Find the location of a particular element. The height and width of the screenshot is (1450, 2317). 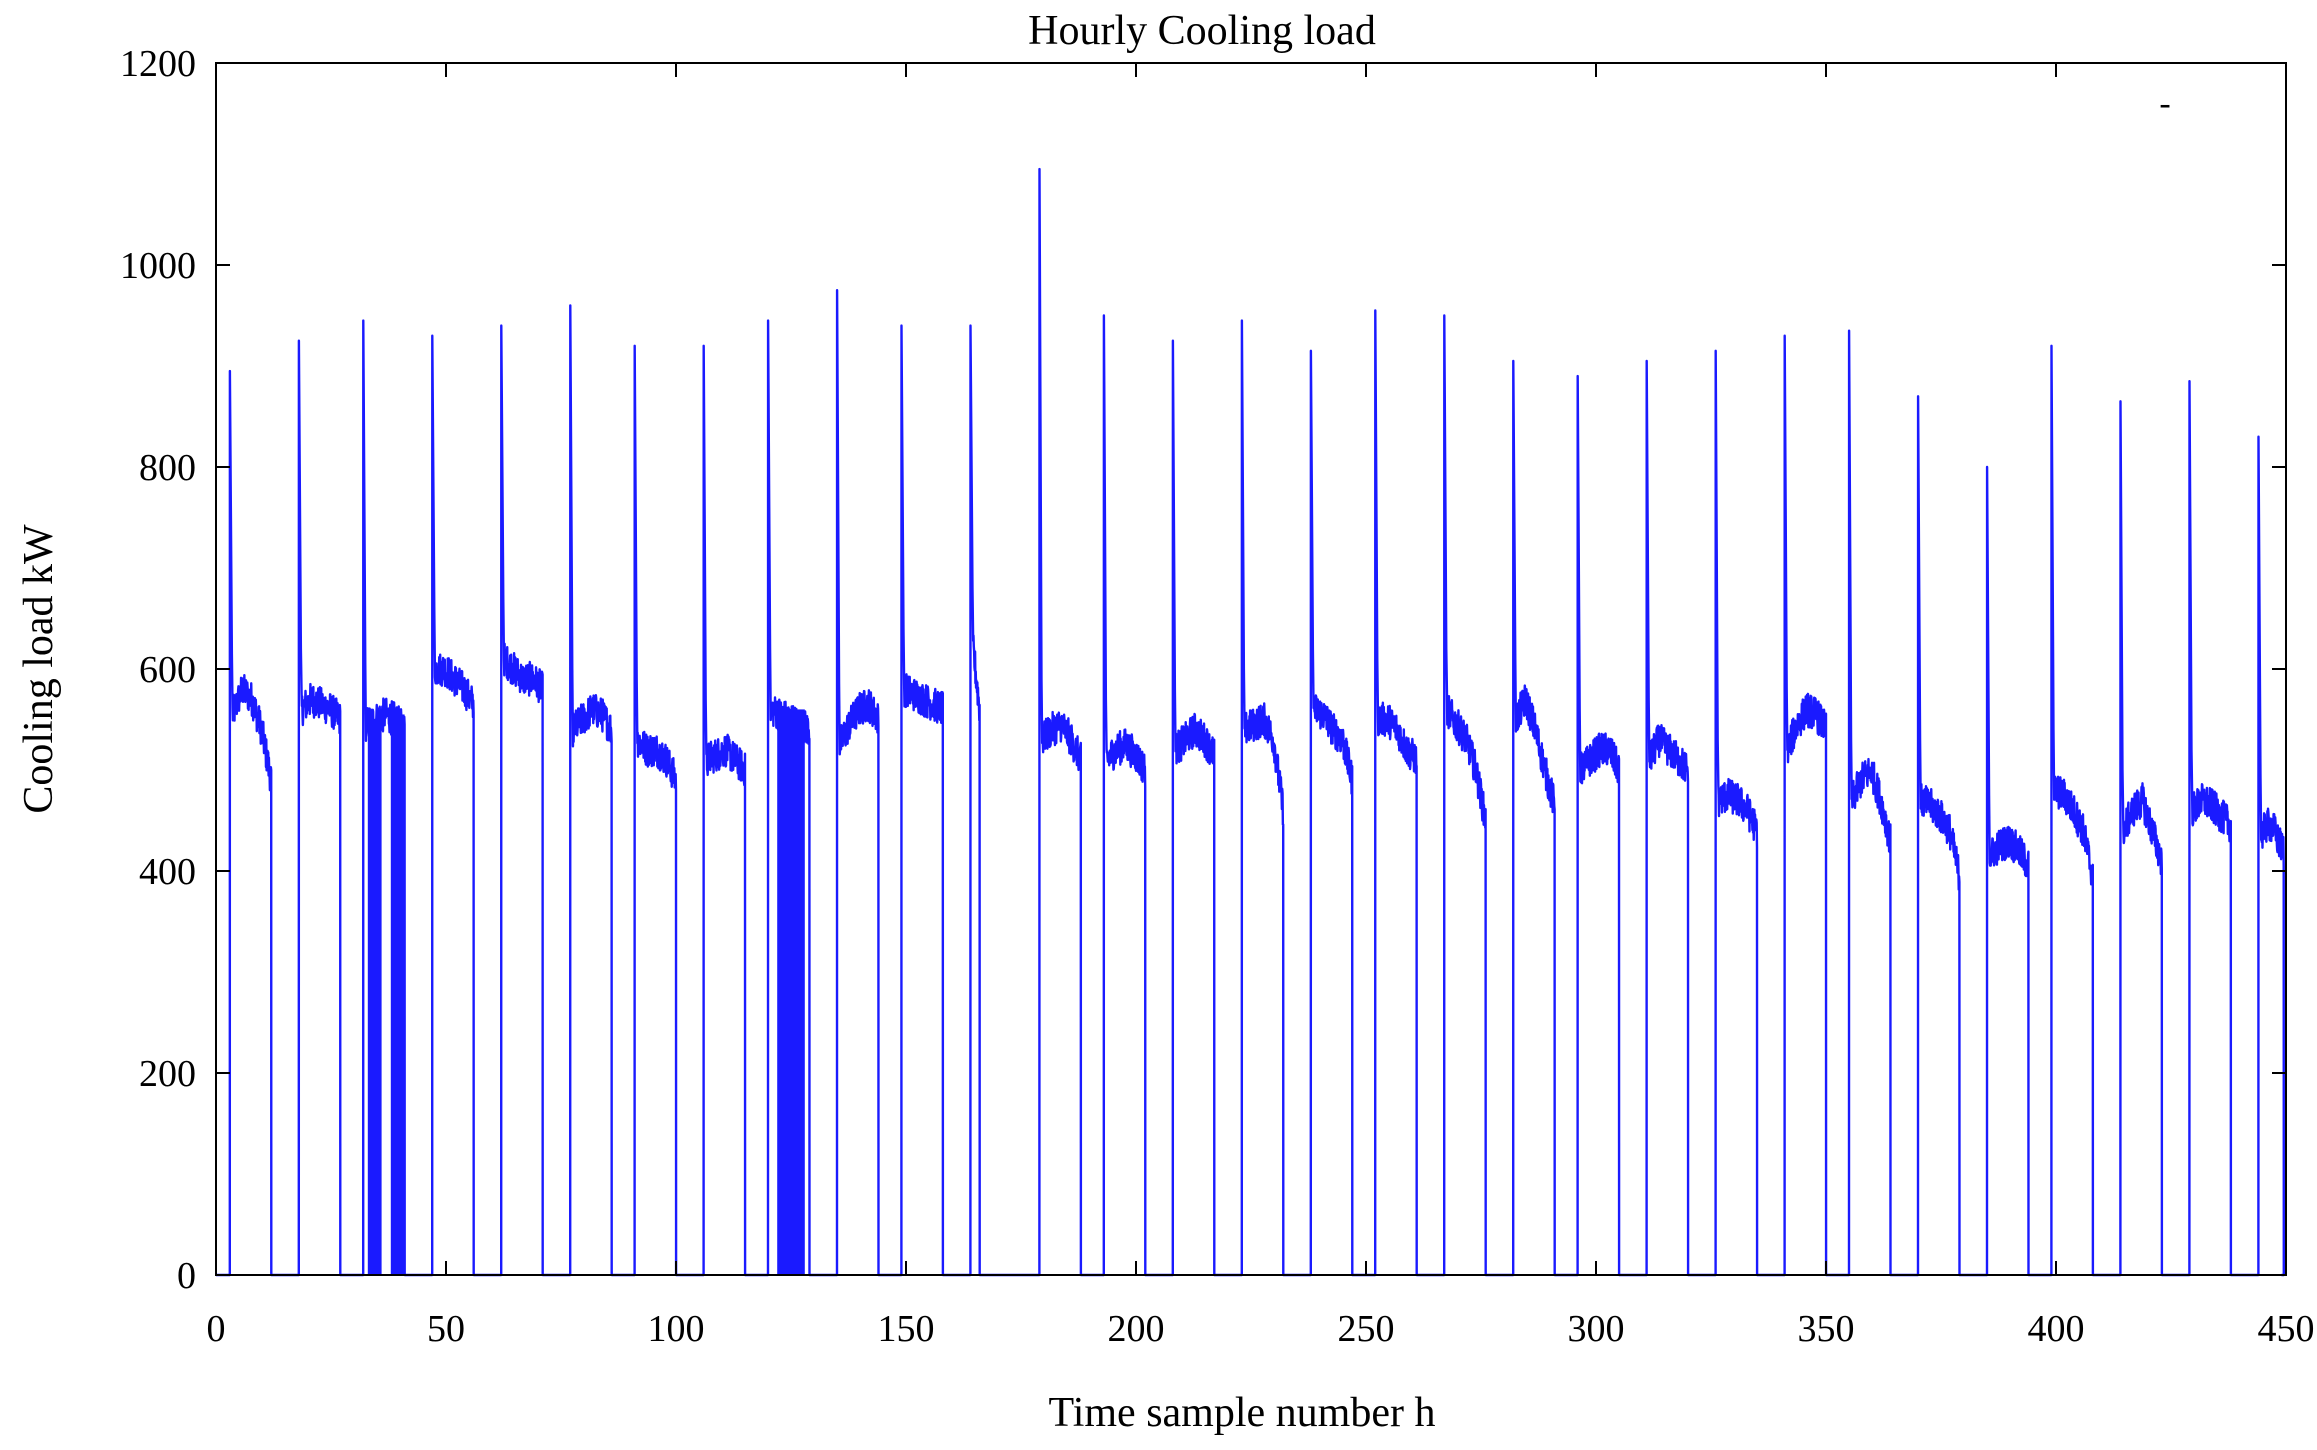

chart-title: Hourly Cooling load is located at coordinates (1202, 31).